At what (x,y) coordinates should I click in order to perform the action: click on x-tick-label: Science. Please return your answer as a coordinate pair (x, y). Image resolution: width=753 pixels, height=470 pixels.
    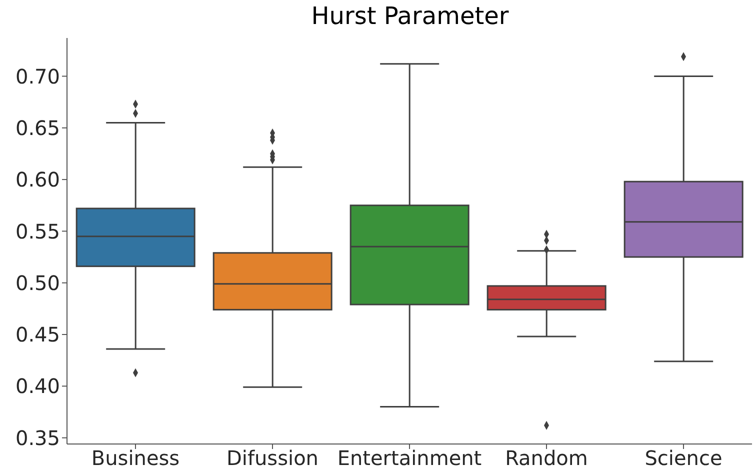
    Looking at the image, I should click on (683, 458).